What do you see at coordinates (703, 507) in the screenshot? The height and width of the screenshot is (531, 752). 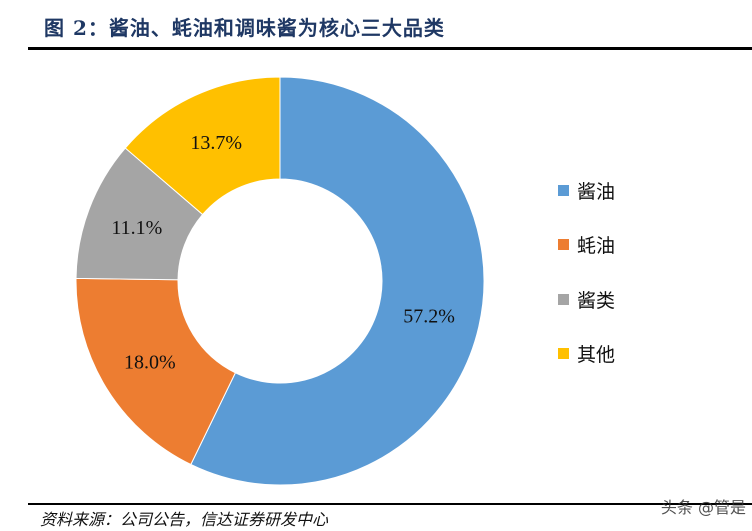 I see `watermark: 头条 @管是` at bounding box center [703, 507].